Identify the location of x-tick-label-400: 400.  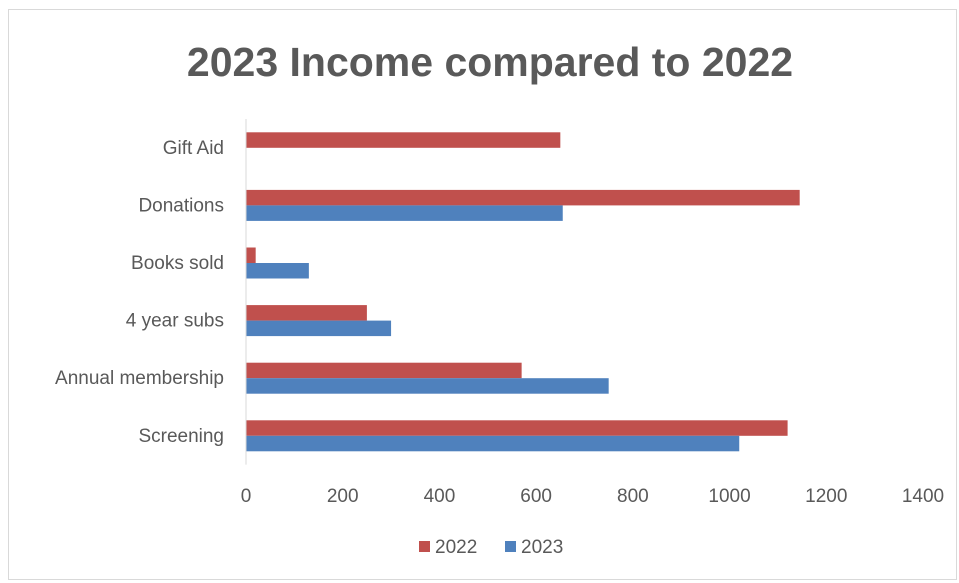
(440, 496).